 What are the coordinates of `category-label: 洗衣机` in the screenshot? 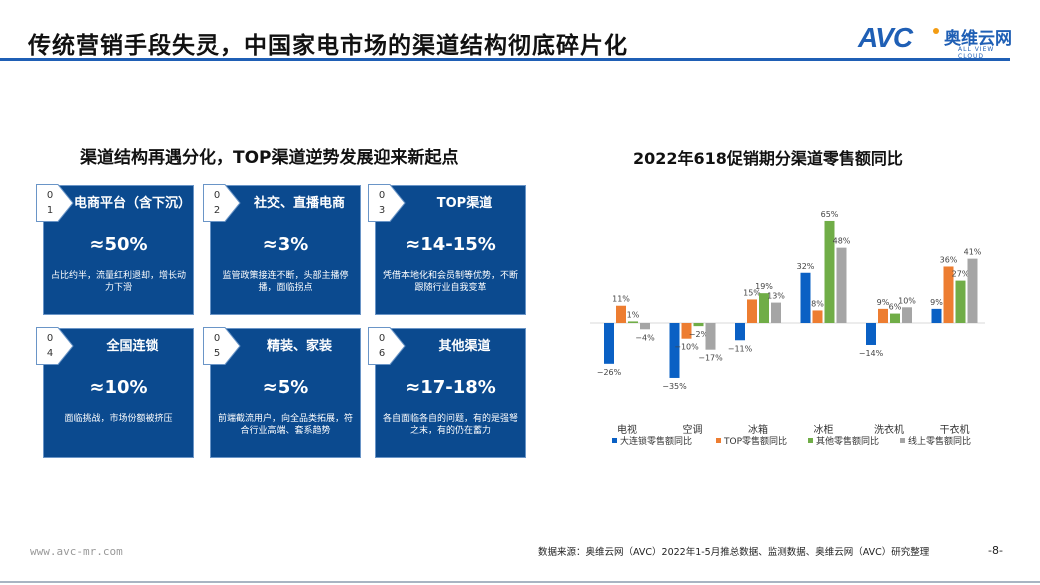 It's located at (889, 429).